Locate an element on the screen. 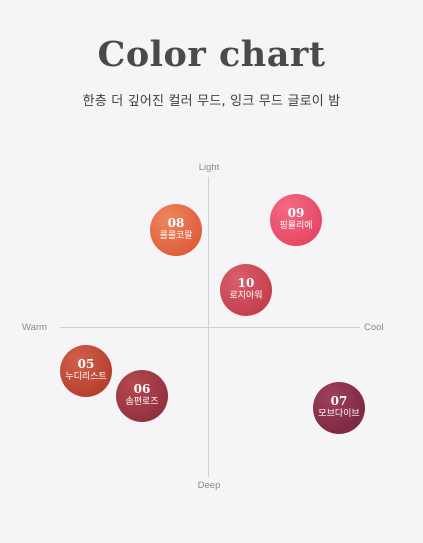 The image size is (423, 543). shade-number: 10 is located at coordinates (246, 283).